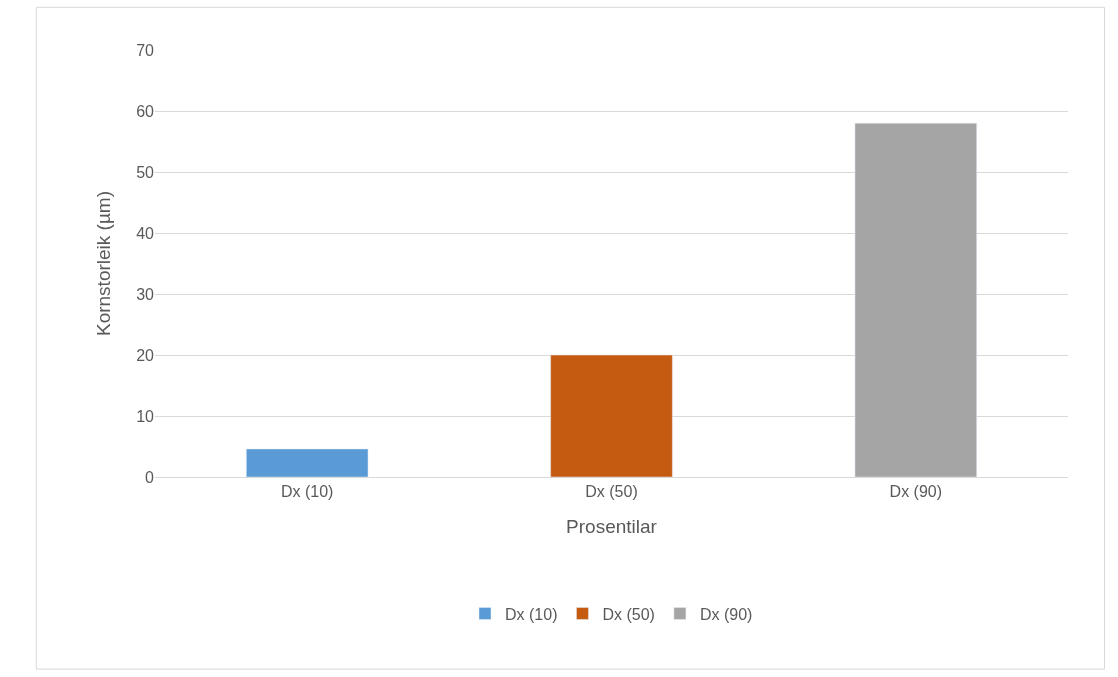 The height and width of the screenshot is (677, 1118). Describe the element at coordinates (150, 477) in the screenshot. I see `y-tick-label: 0` at that location.